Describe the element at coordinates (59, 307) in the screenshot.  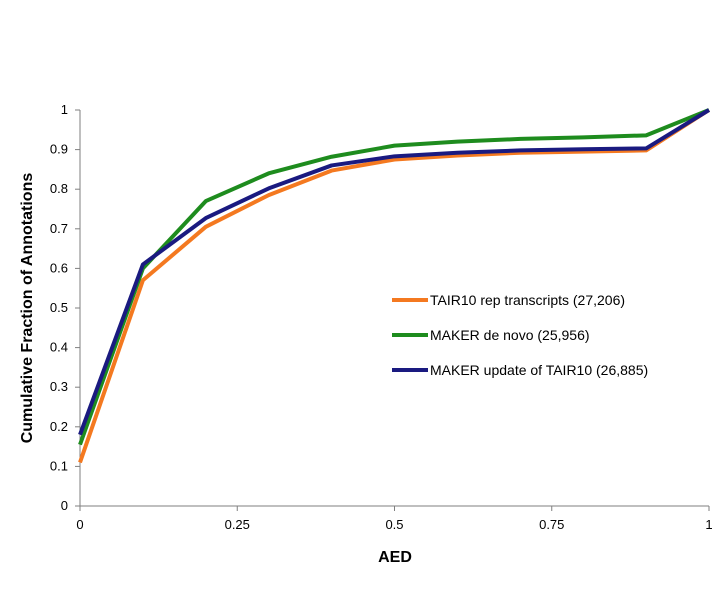
I see `y-tick-label: 0.5` at that location.